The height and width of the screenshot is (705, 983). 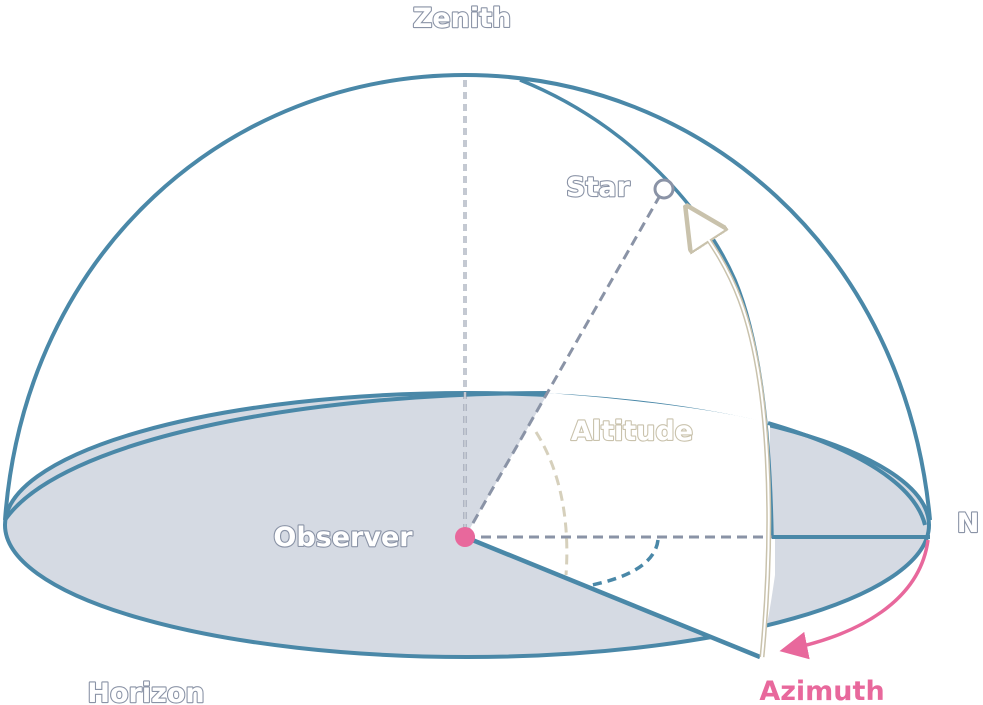 I want to click on altitude-arrow-arc-inner, so click(x=730, y=436).